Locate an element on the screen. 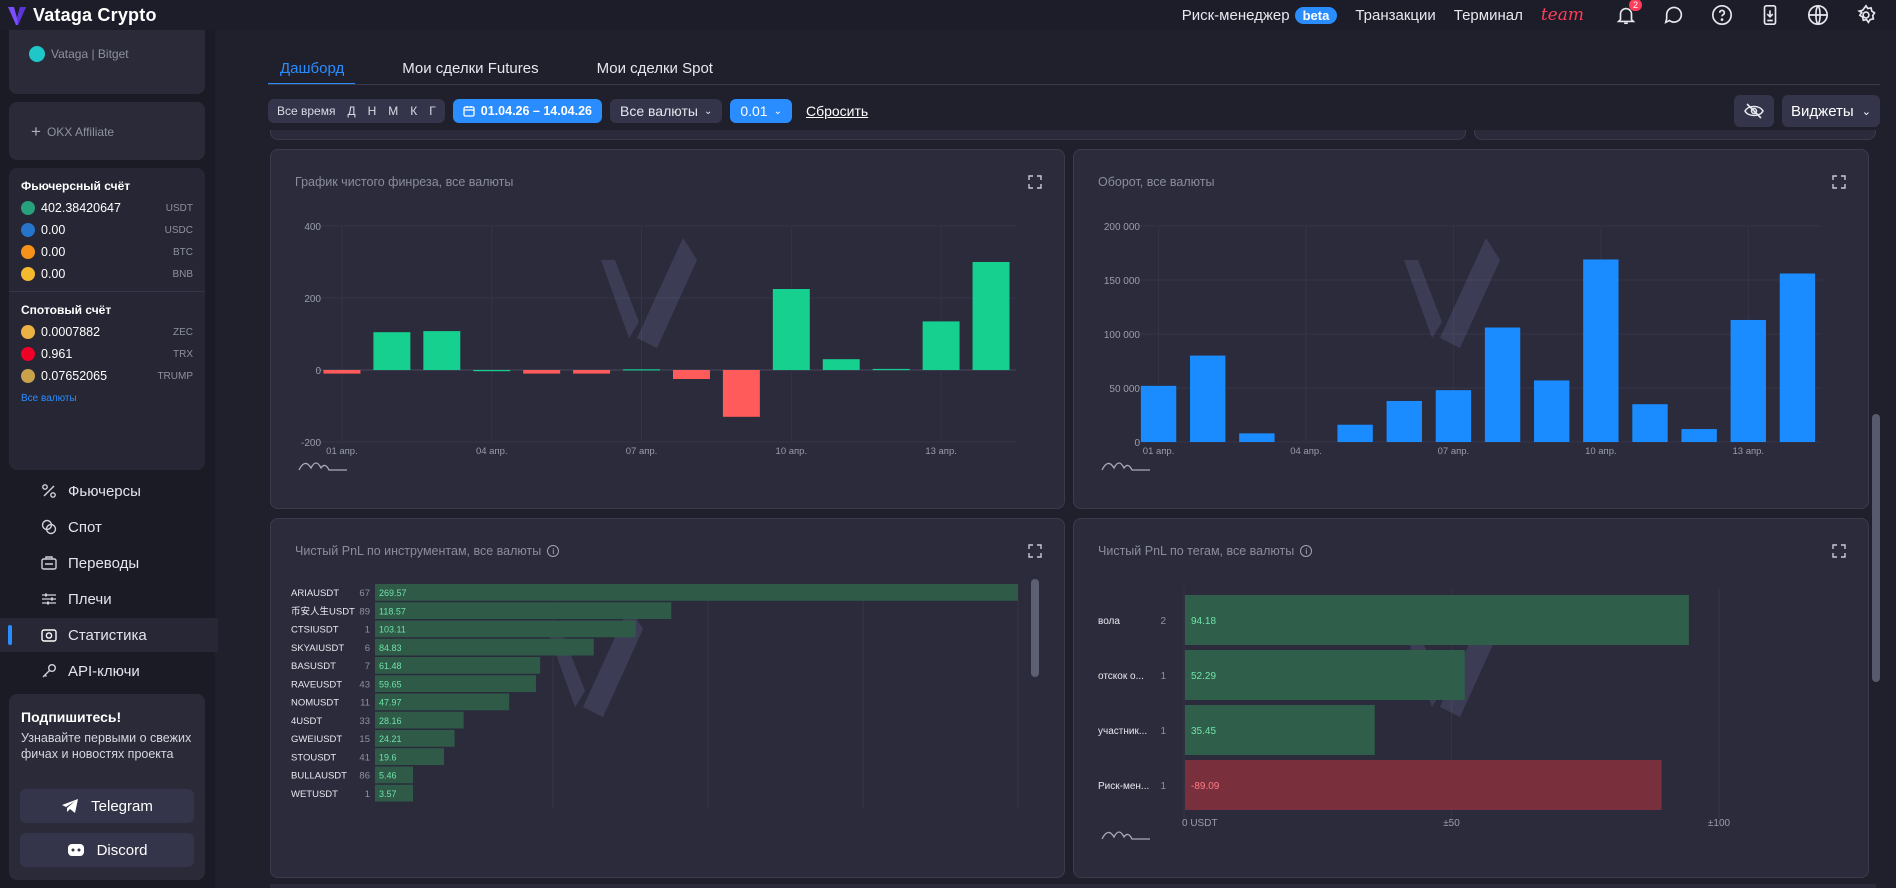 The width and height of the screenshot is (1896, 888). tab-dashboard: Дашборд is located at coordinates (312, 70).